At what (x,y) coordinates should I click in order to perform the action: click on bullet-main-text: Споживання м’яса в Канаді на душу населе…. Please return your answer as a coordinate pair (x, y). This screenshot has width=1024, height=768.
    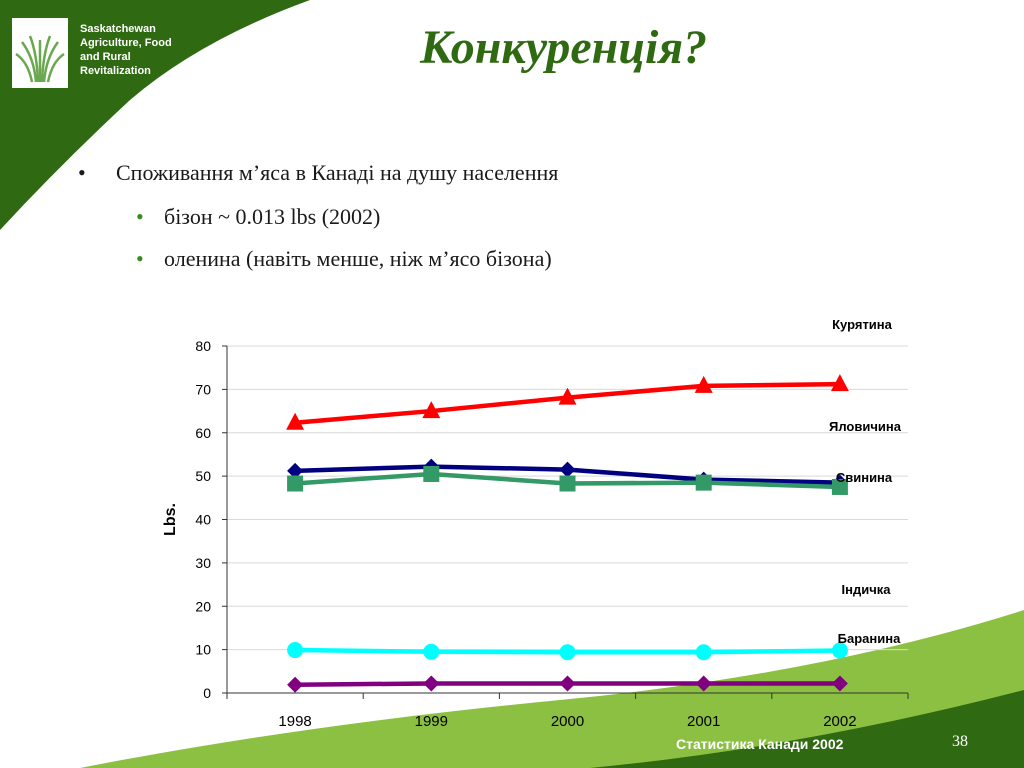
    Looking at the image, I should click on (337, 172).